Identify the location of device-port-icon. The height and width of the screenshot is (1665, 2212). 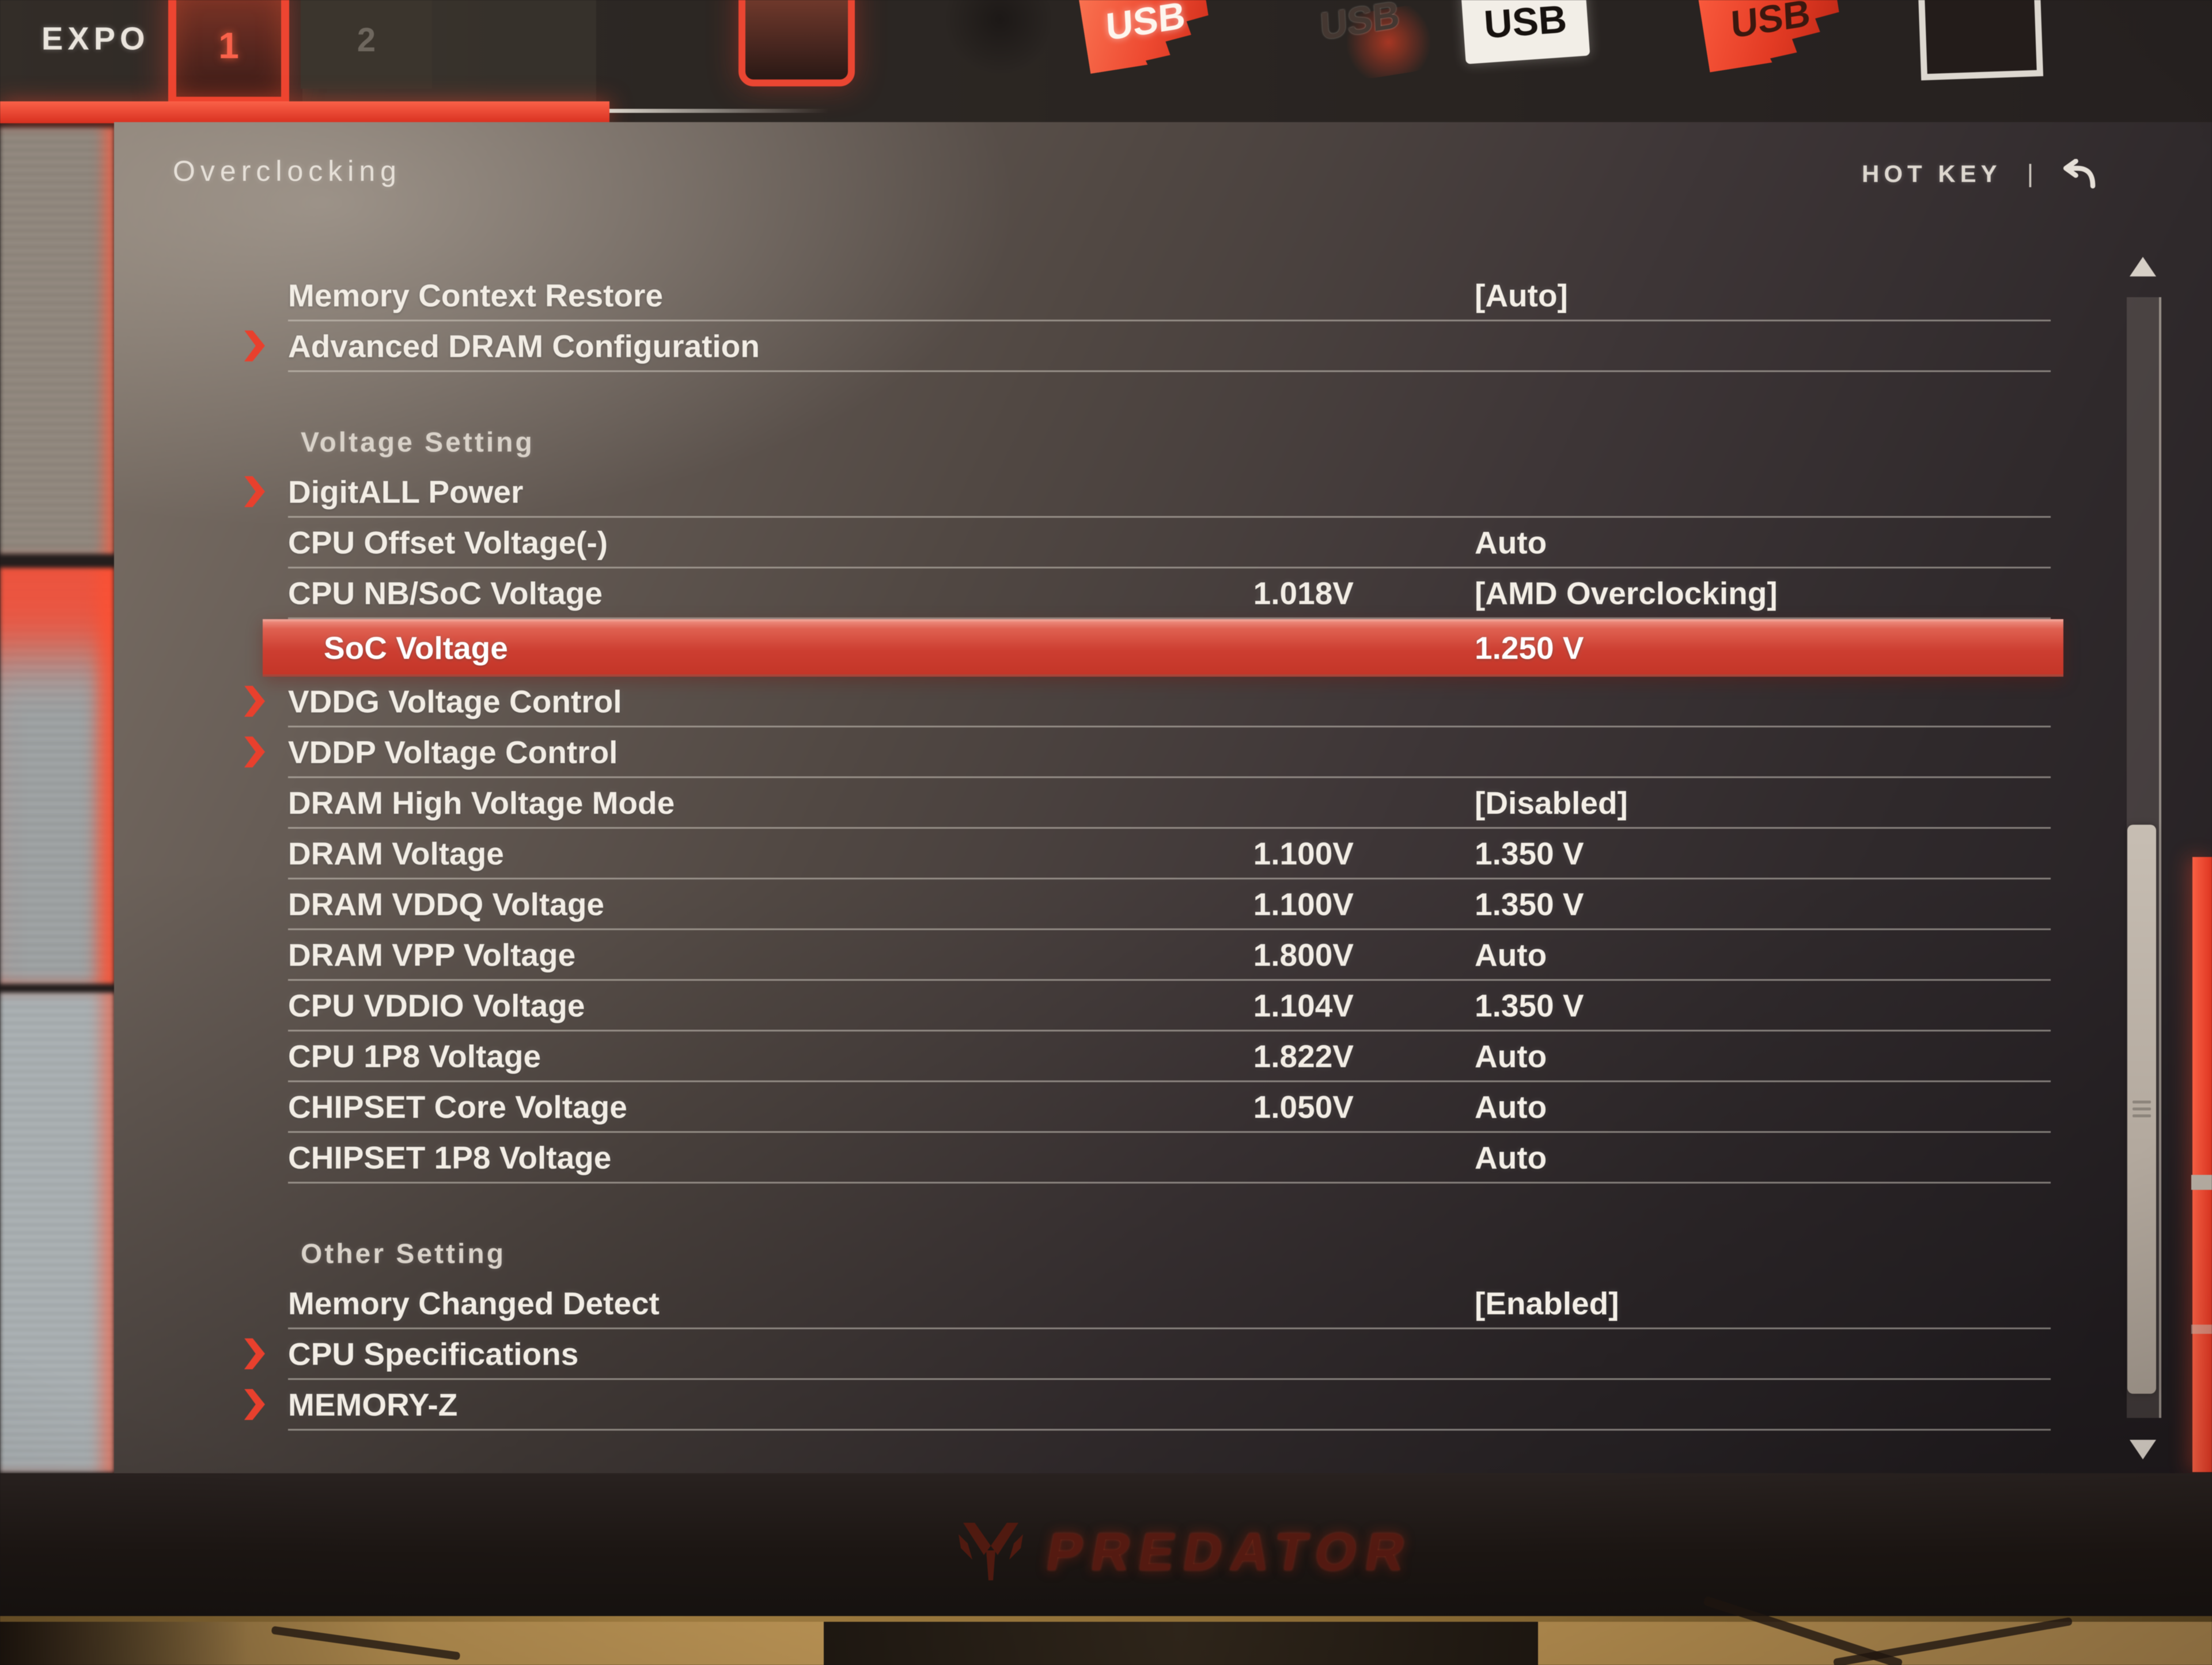
(796, 43).